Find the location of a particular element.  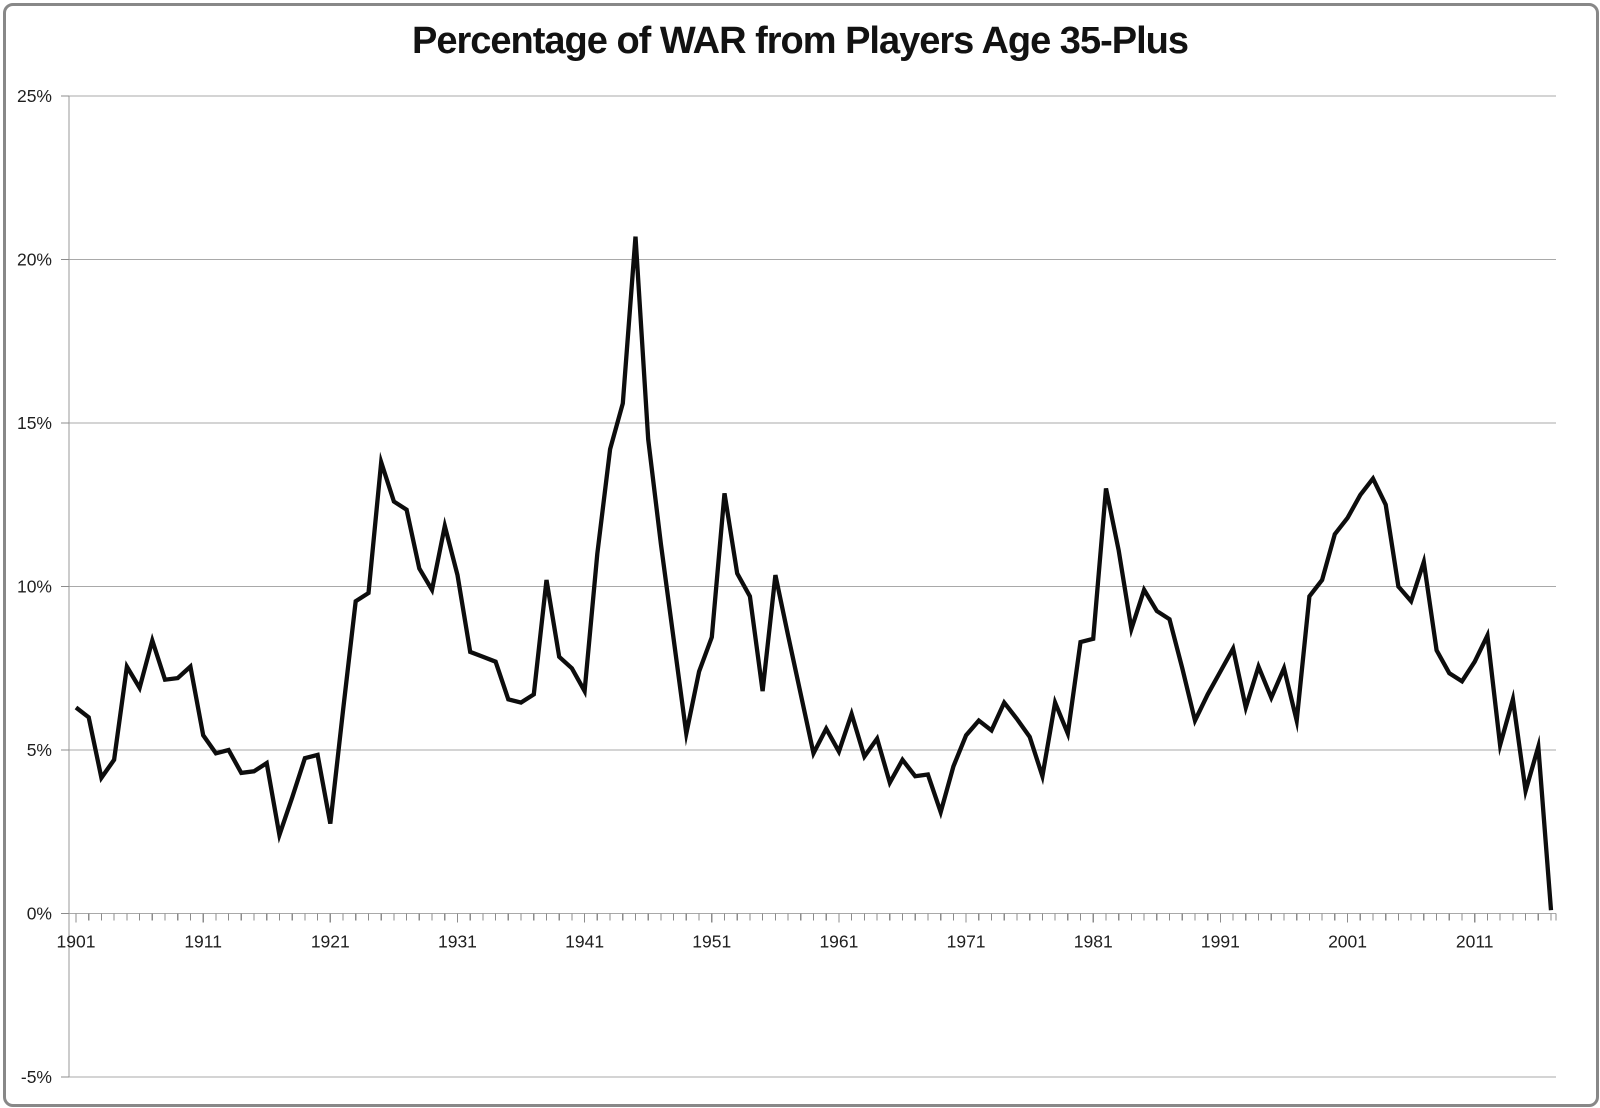

x-axis-label: 1921 is located at coordinates (330, 942).